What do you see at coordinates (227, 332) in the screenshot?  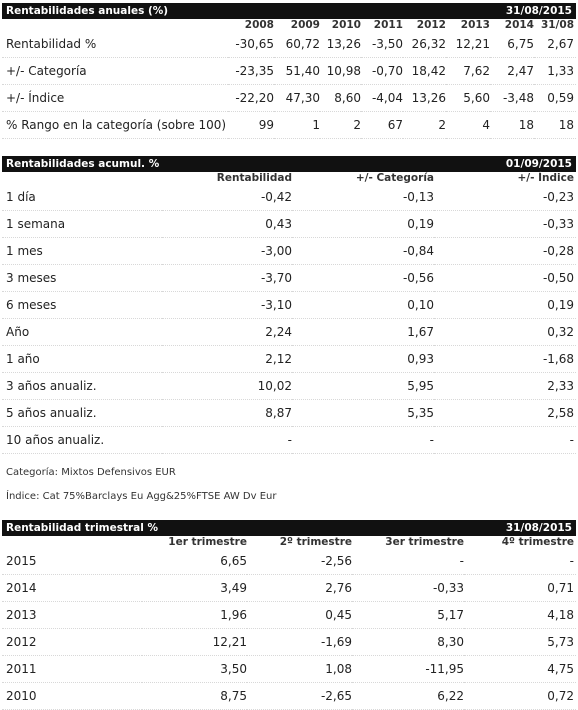 I see `cell-value: 2,24` at bounding box center [227, 332].